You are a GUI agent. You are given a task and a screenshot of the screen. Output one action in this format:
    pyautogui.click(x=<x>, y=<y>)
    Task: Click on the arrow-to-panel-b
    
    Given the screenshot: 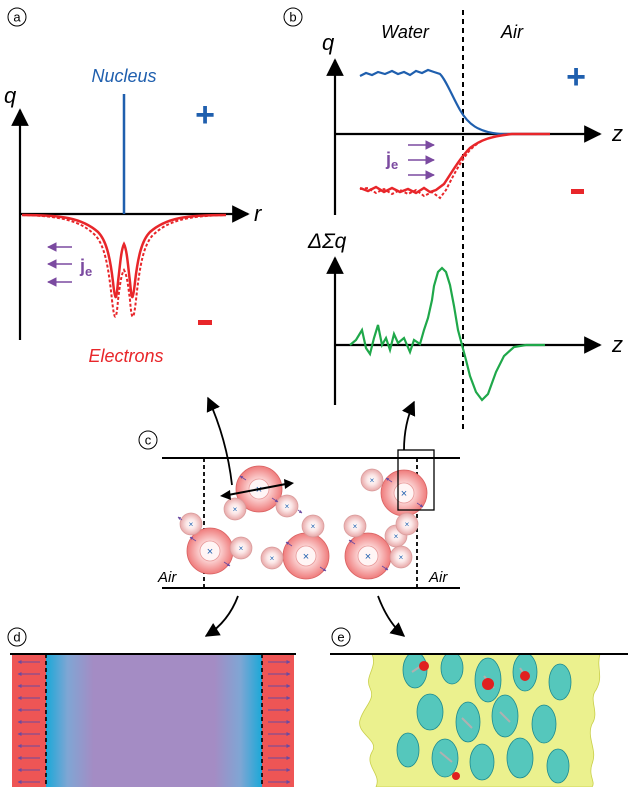 What is the action you would take?
    pyautogui.click(x=409, y=425)
    